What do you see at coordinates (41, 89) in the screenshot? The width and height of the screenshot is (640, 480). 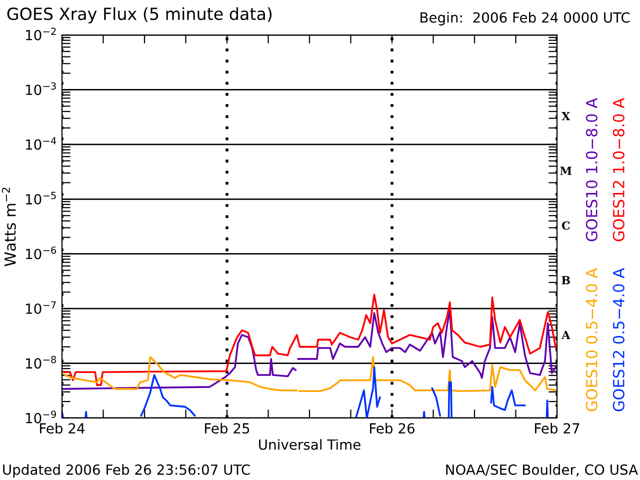 I see `y-tick-label: 10$^{−3}$` at bounding box center [41, 89].